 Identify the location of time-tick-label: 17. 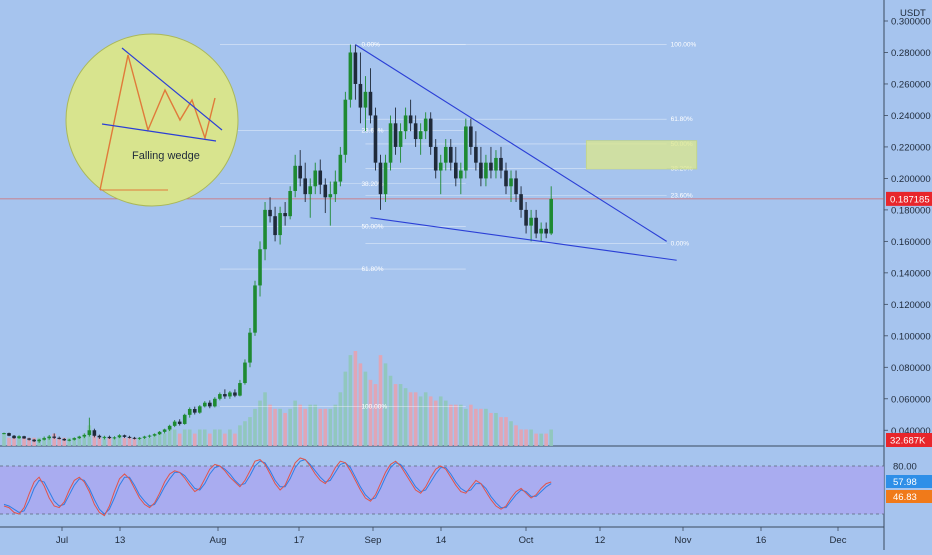
(299, 540).